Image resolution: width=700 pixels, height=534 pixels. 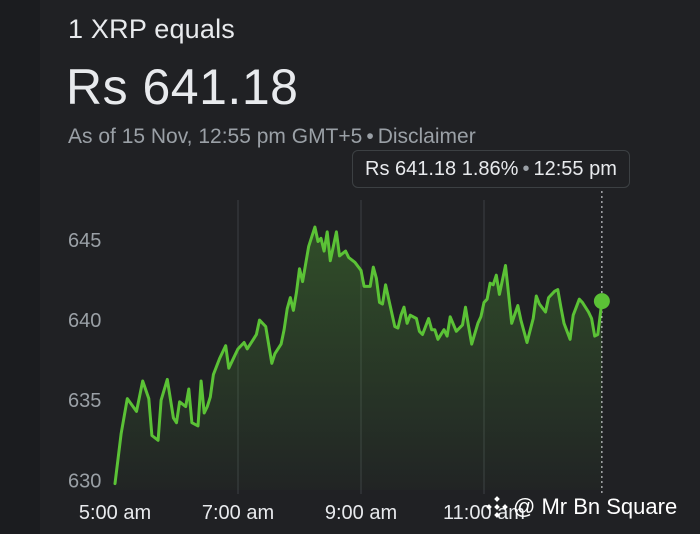 I want to click on y-tick-label: 630, so click(x=84, y=481).